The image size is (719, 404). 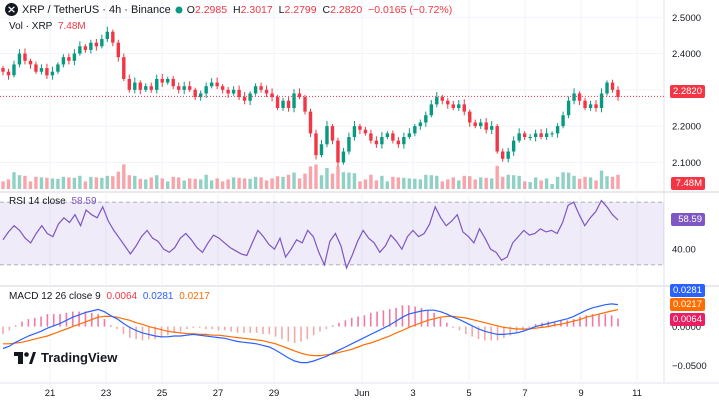 What do you see at coordinates (684, 250) in the screenshot?
I see `rsi-tick-label: 40.00` at bounding box center [684, 250].